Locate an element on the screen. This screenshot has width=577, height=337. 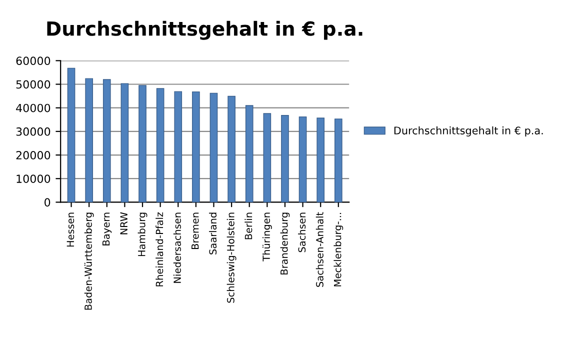
x-tick-label: NRW is located at coordinates (124, 223).